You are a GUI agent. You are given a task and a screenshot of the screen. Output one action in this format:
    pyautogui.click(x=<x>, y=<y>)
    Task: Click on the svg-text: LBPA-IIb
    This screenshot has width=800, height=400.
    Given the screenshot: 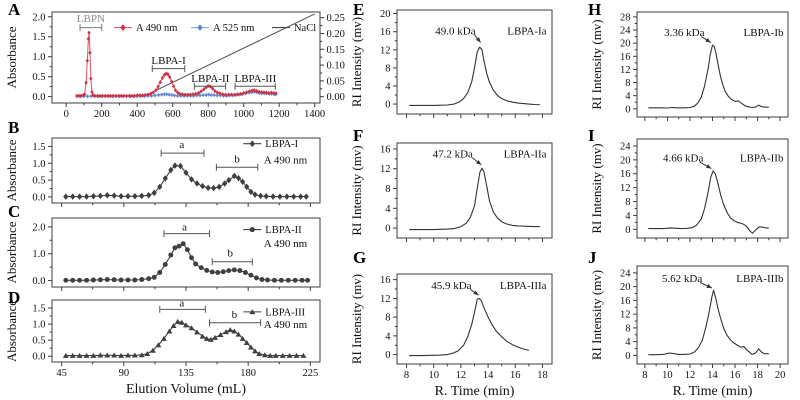 What is the action you would take?
    pyautogui.click(x=762, y=159)
    